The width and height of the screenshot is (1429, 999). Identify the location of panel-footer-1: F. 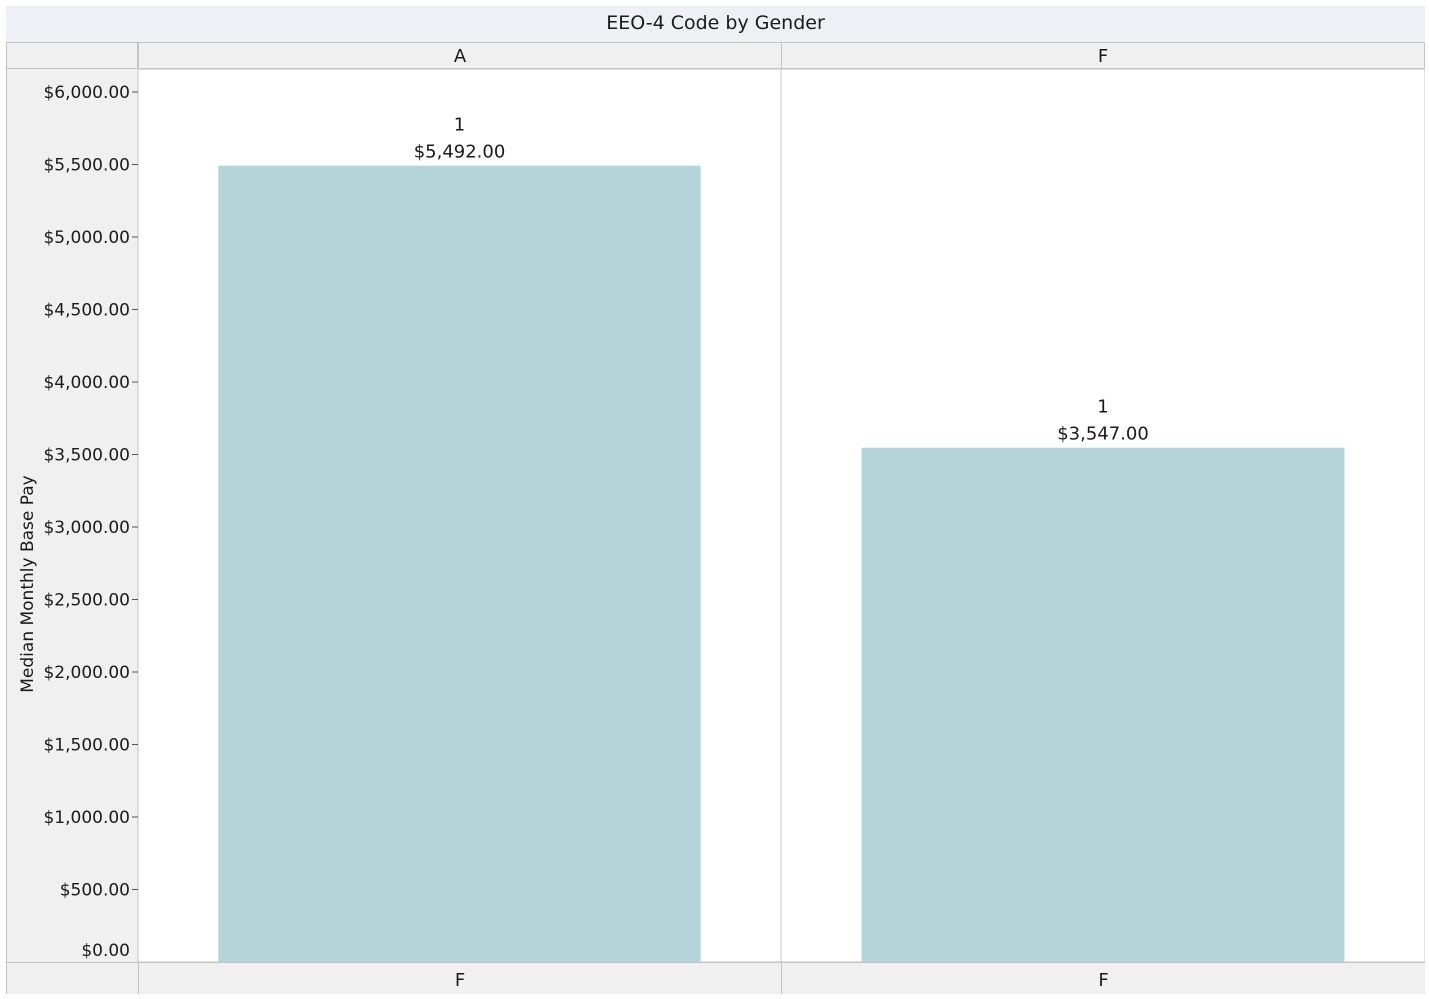
(459, 978).